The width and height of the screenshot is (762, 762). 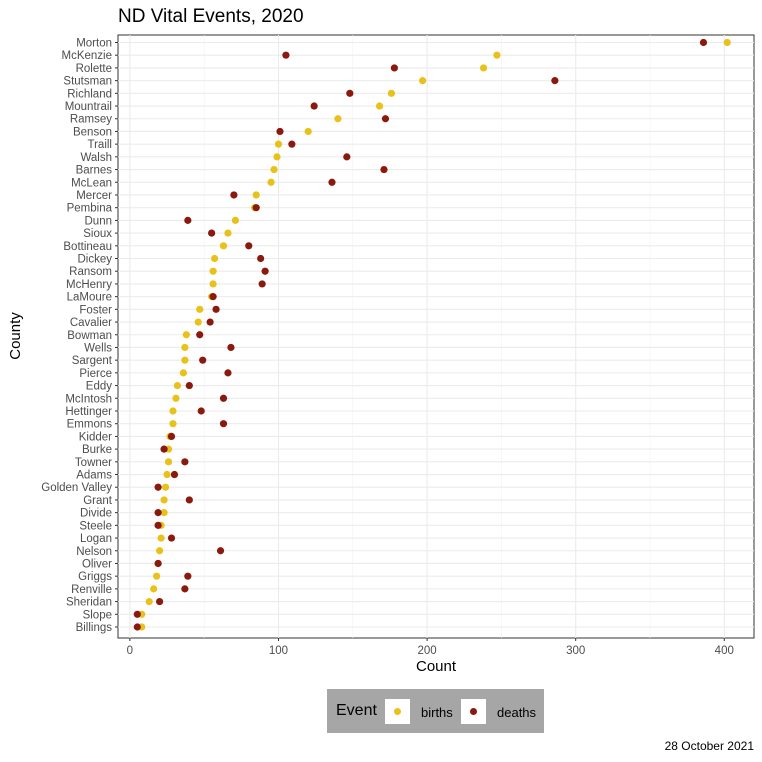 What do you see at coordinates (89, 603) in the screenshot?
I see `y-tick-label: Sheridan` at bounding box center [89, 603].